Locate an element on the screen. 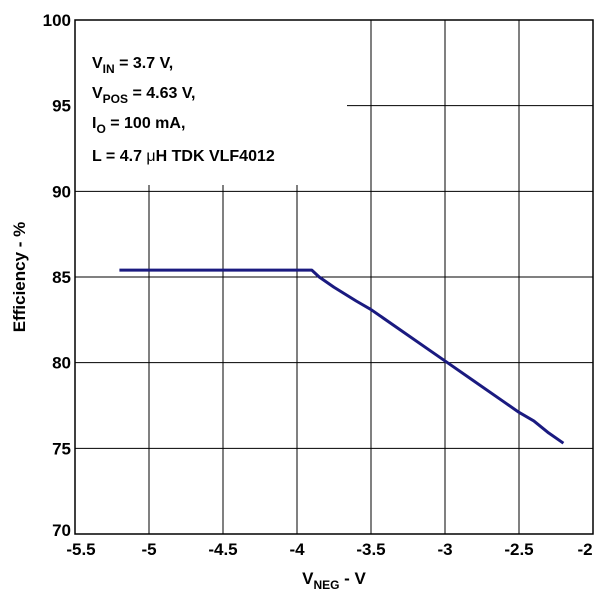 This screenshot has width=602, height=590. y-tick-label: 85 is located at coordinates (61, 277).